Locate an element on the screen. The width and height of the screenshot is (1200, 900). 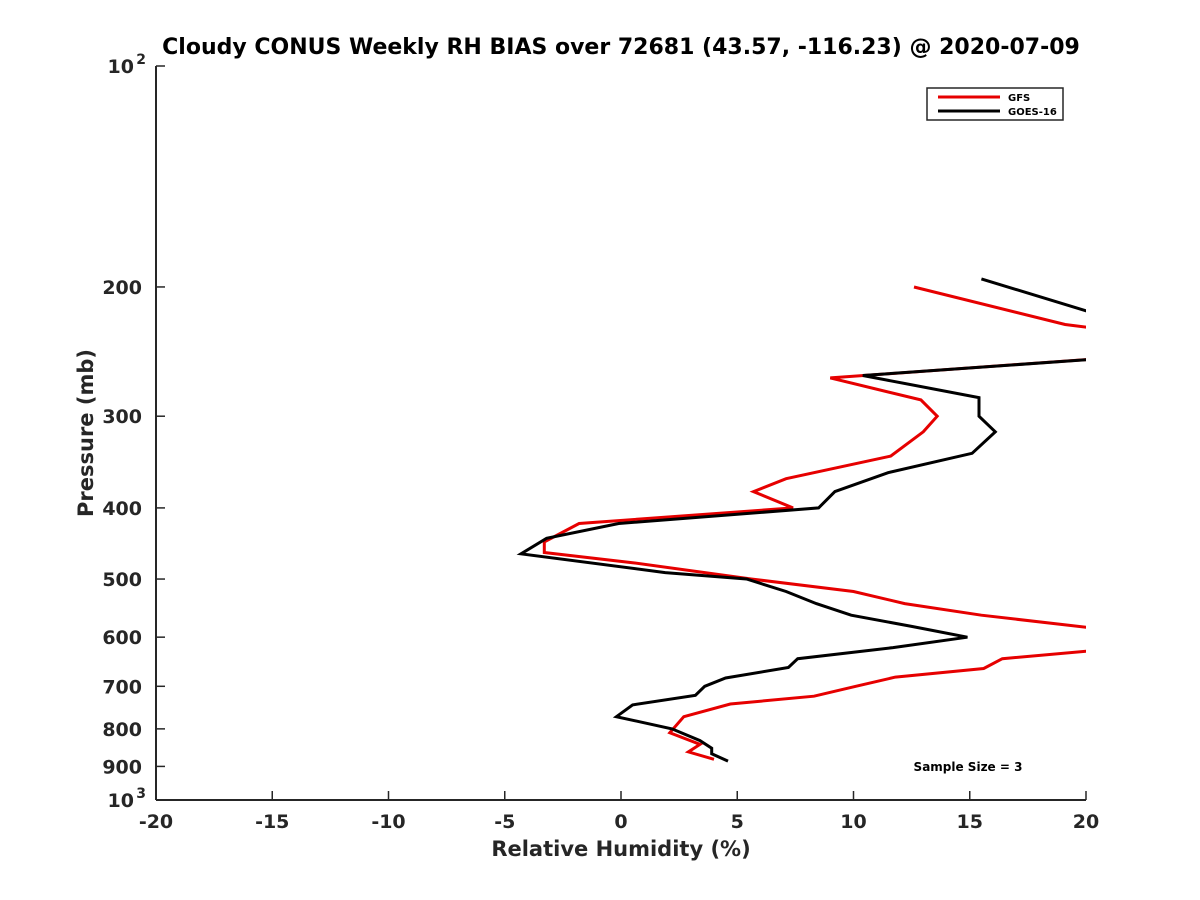
x-tick-label: 20 is located at coordinates (1086, 822).